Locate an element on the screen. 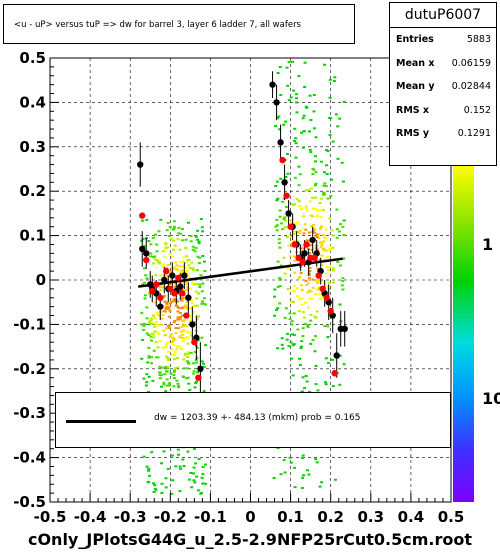  stats-value: 5883 is located at coordinates (478, 39).